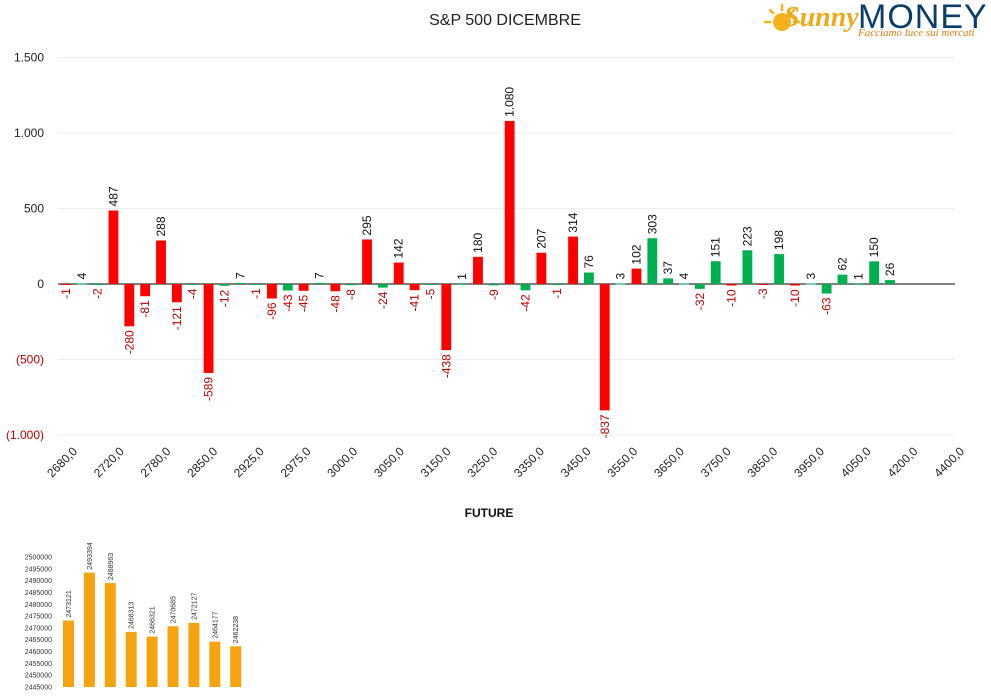 The width and height of the screenshot is (991, 697). I want to click on future-y-tick-label: 2455000, so click(38, 664).